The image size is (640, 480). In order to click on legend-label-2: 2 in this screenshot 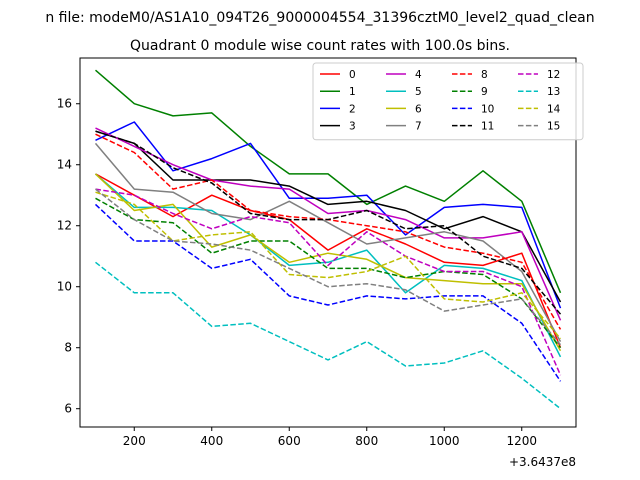, I will do `click(352, 109)`.